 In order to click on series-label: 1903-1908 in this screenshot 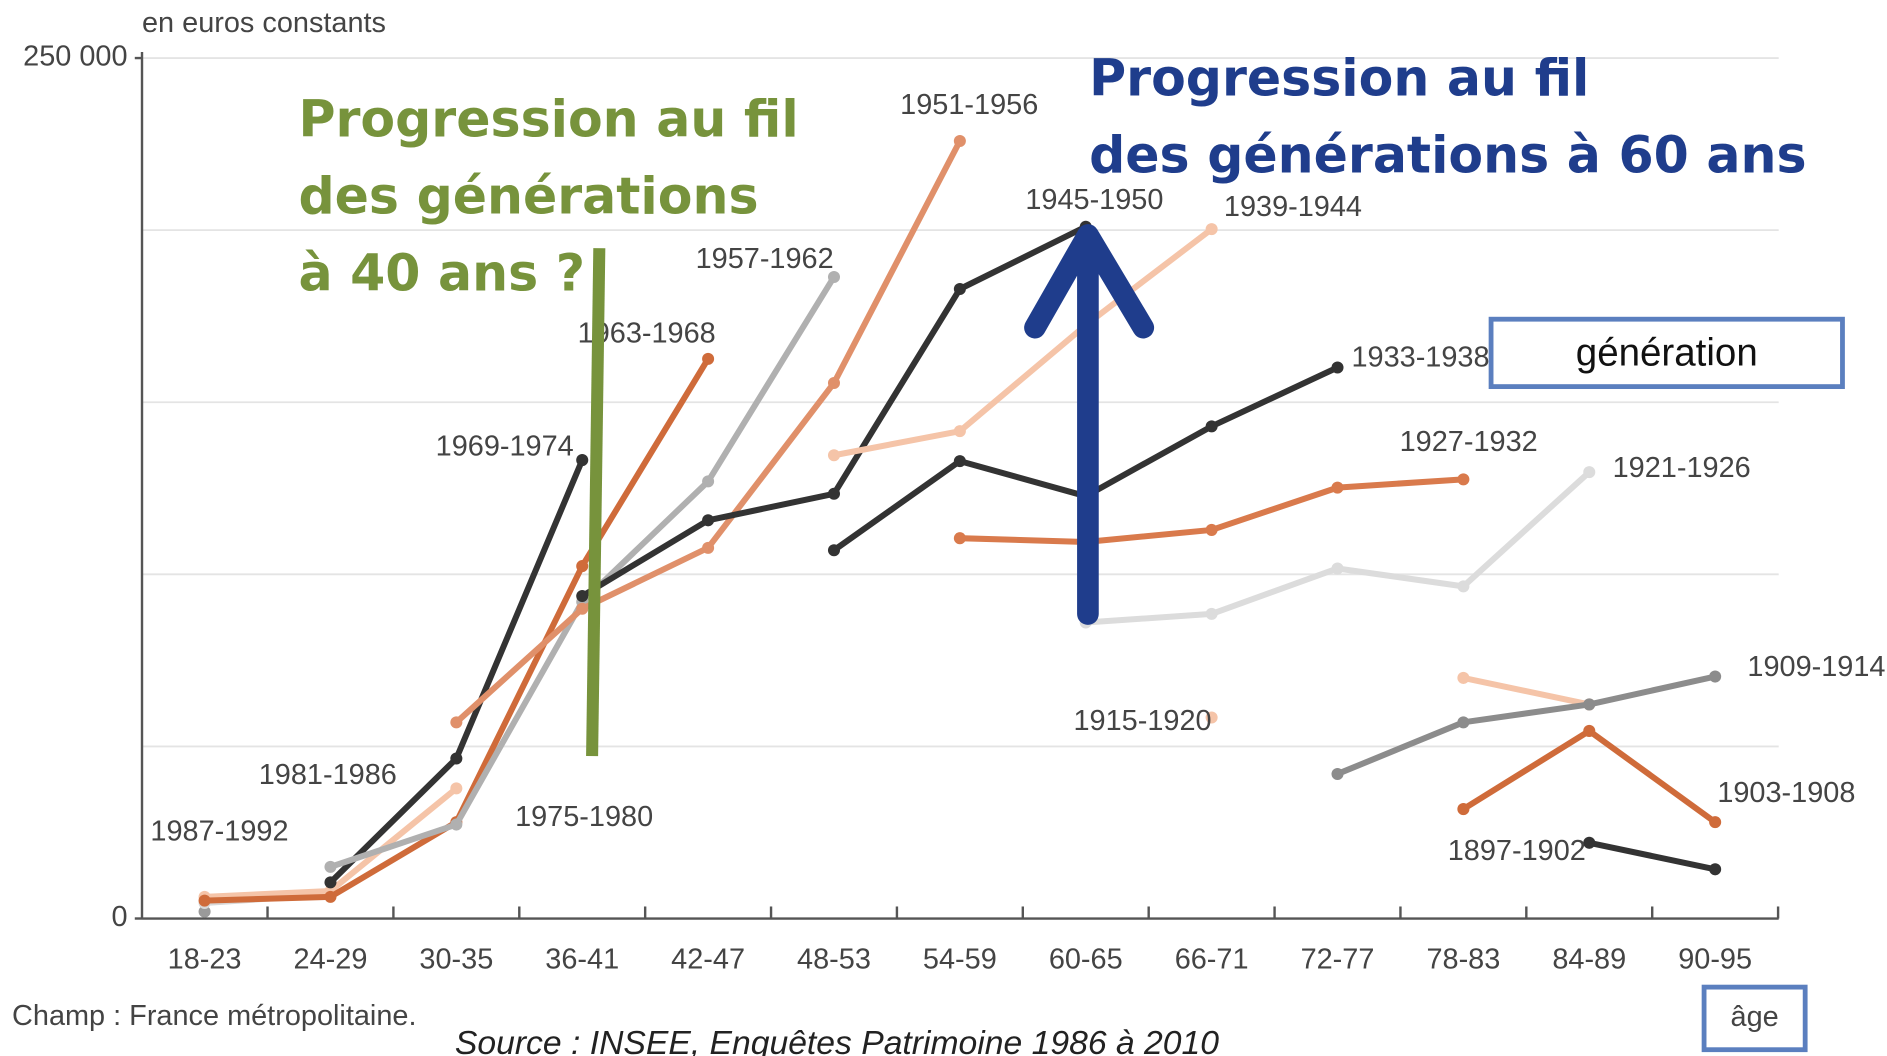, I will do `click(1786, 793)`.